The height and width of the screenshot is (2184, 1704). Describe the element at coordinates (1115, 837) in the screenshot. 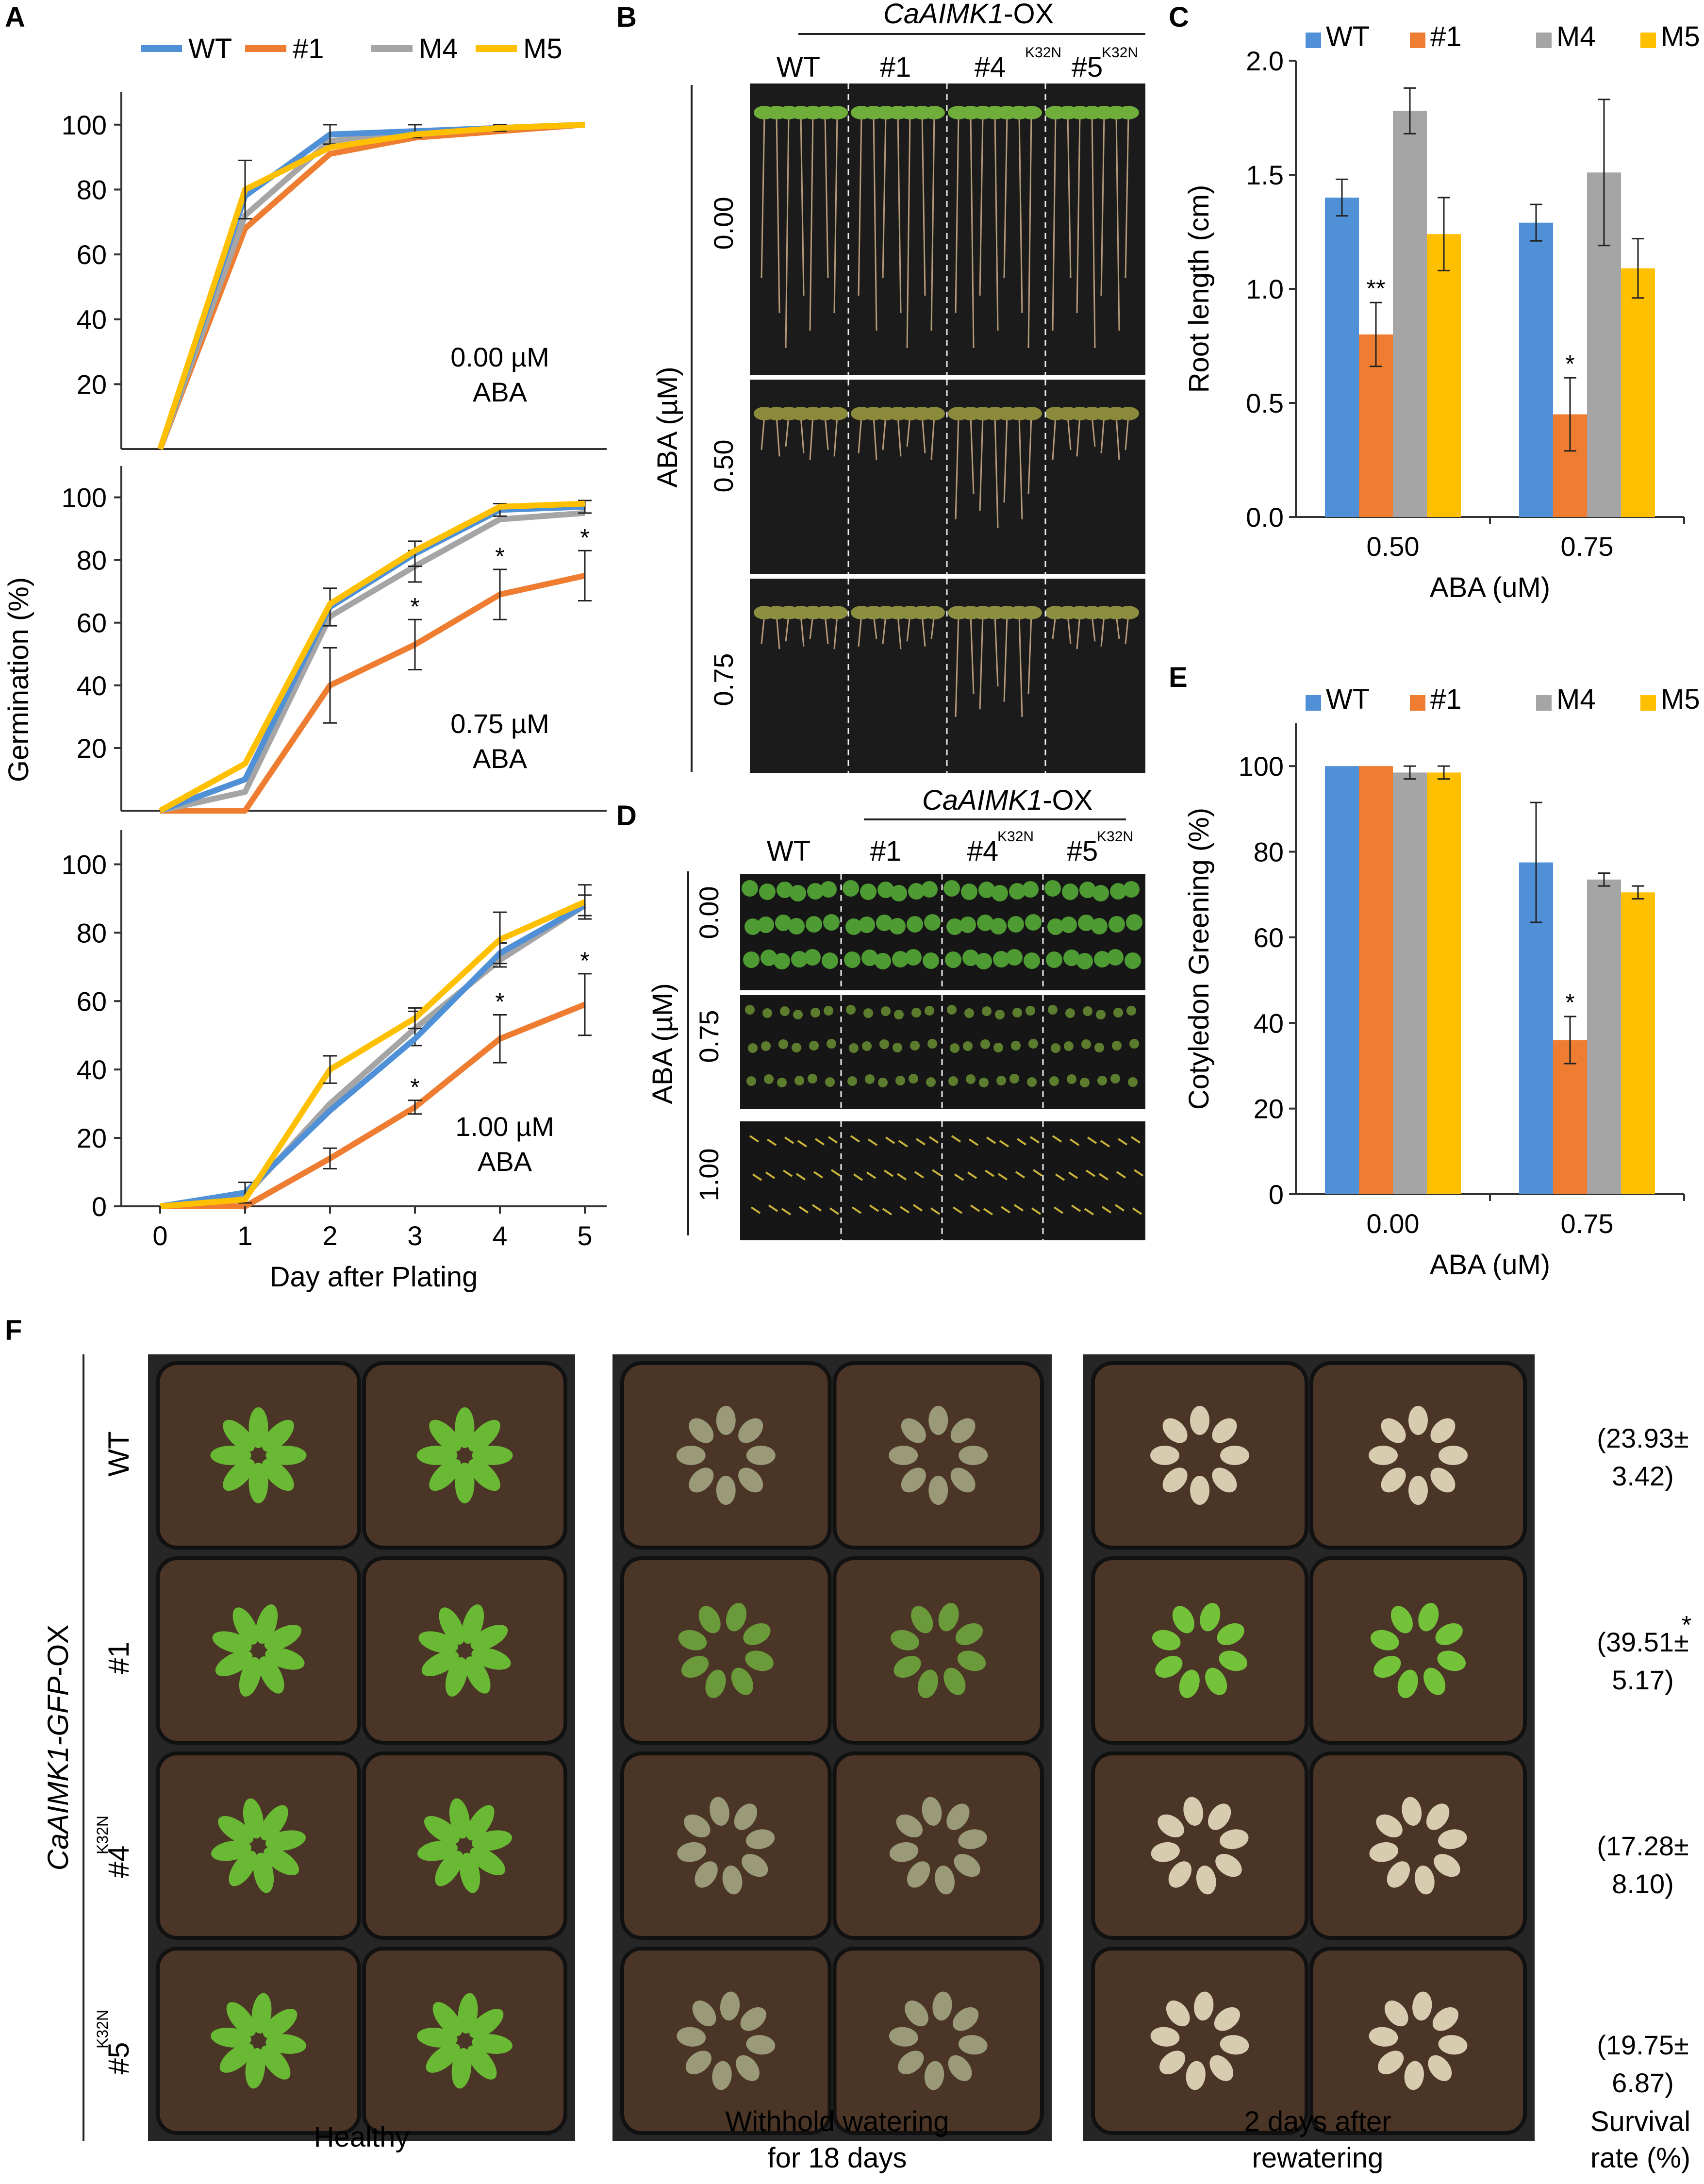

I see `panel-d-col-5-mutation: K32N` at that location.